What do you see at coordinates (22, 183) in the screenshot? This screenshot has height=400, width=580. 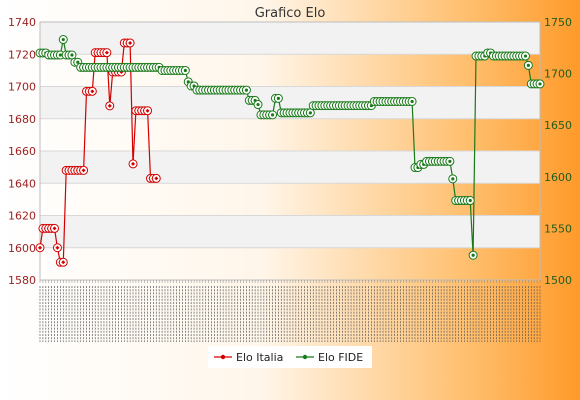 I see `y-left-tick-label: 1640` at bounding box center [22, 183].